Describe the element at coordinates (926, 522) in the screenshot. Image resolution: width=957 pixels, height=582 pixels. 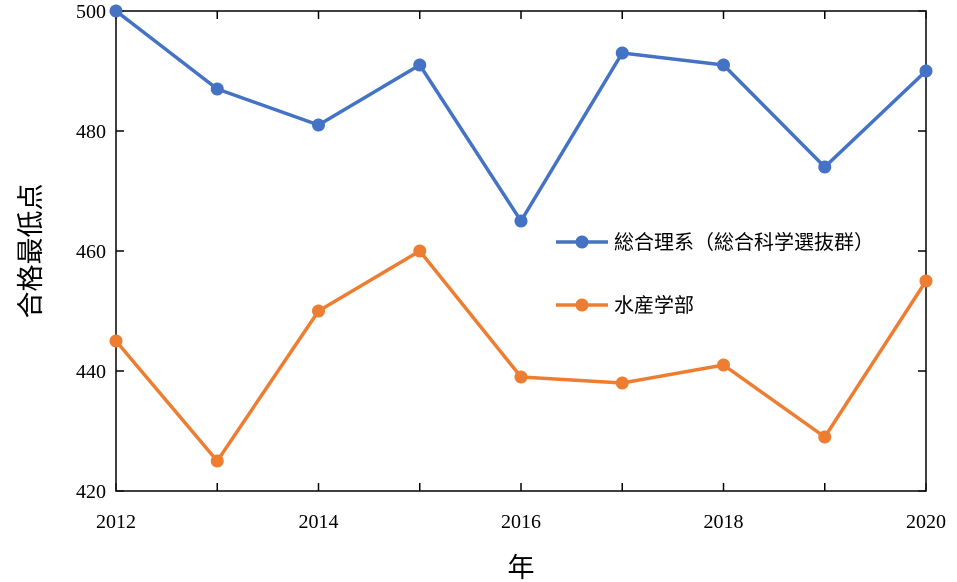
I see `x-tick-label: 2020` at that location.